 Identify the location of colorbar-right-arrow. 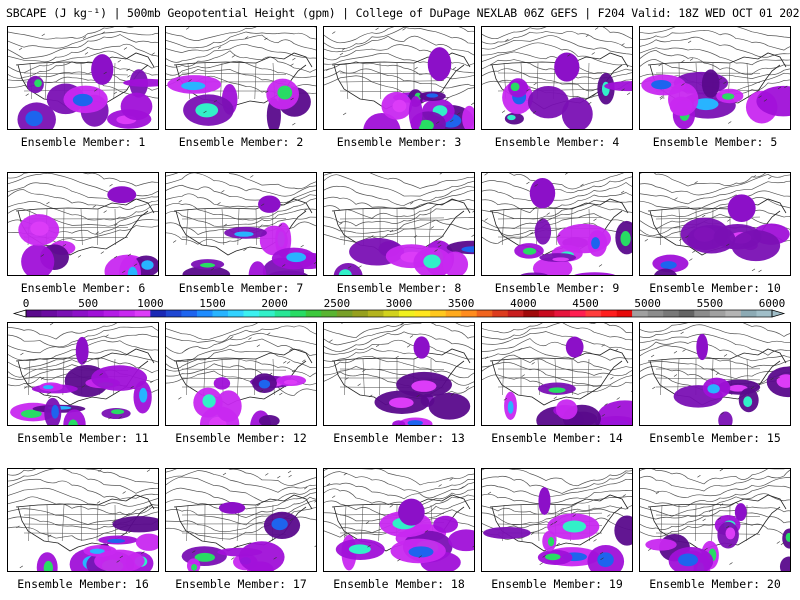
(778, 313).